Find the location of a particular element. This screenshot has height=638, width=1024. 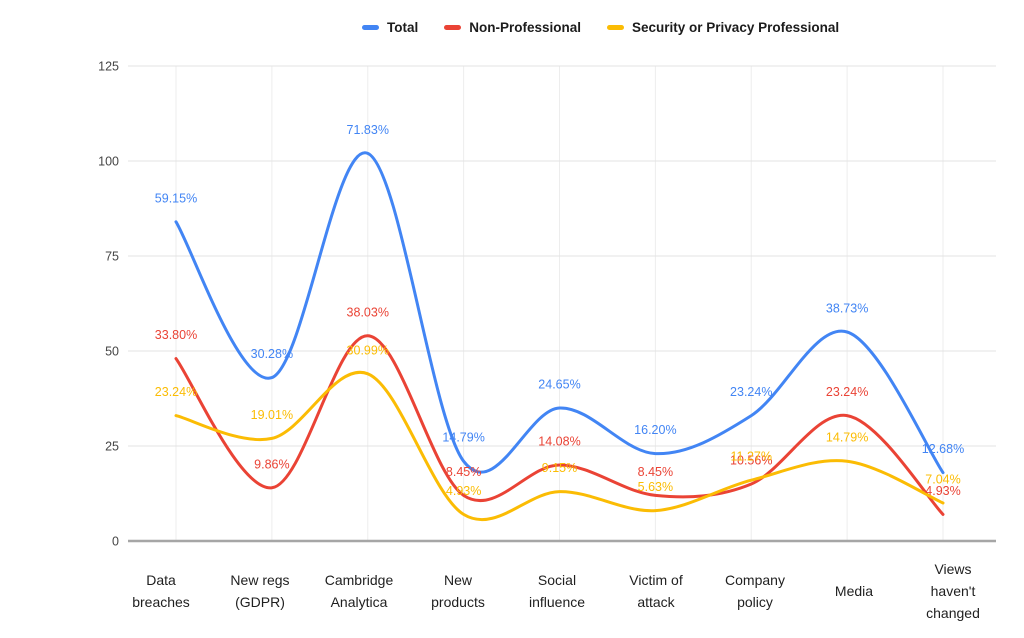

data-label: 10.56% is located at coordinates (751, 461).